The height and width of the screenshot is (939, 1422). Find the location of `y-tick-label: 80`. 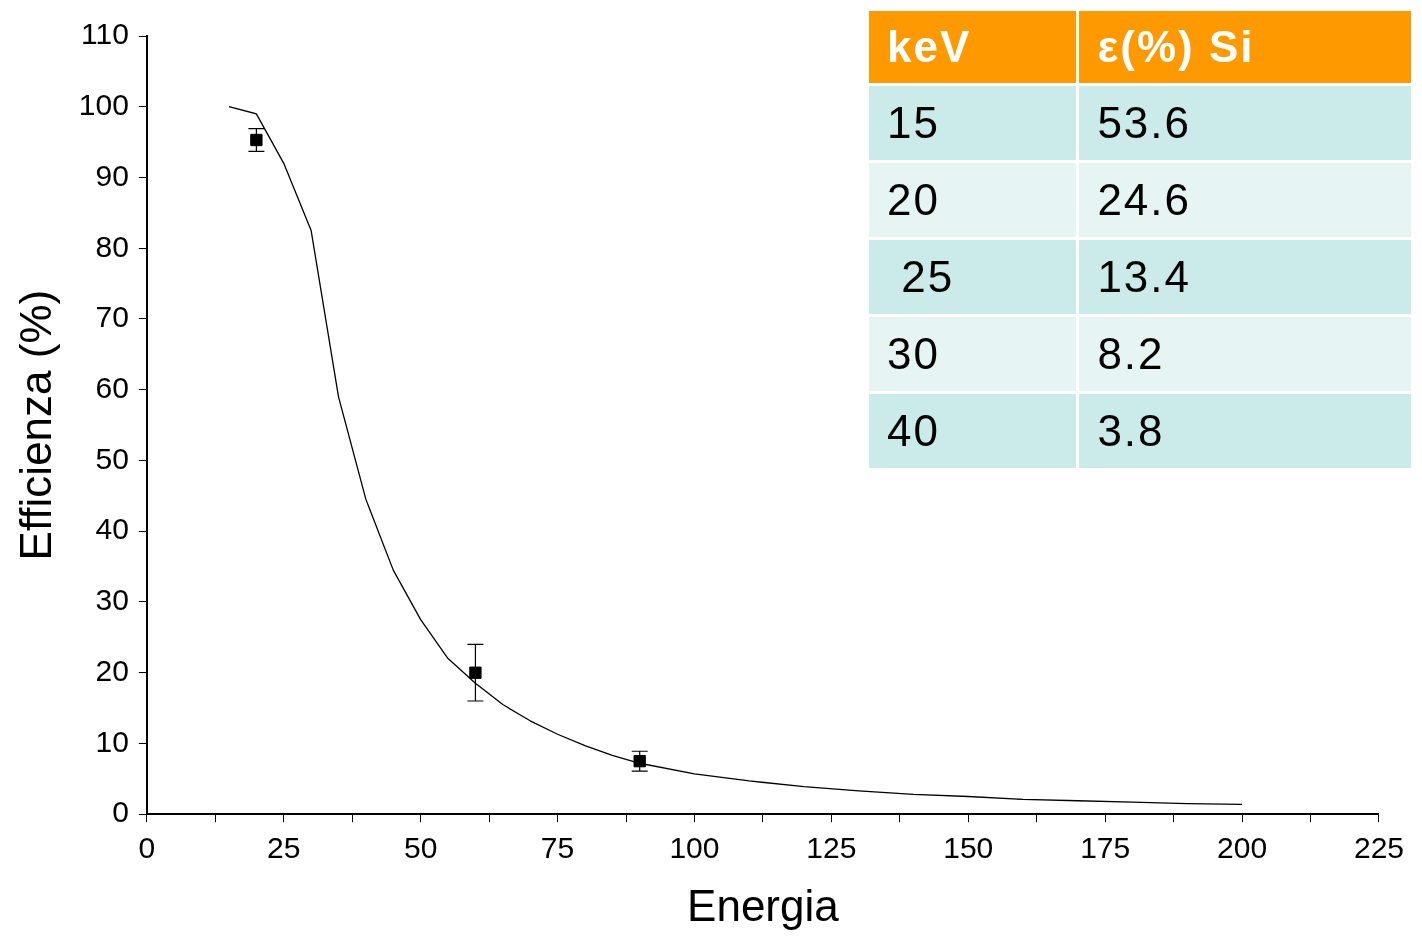

y-tick-label: 80 is located at coordinates (112, 246).